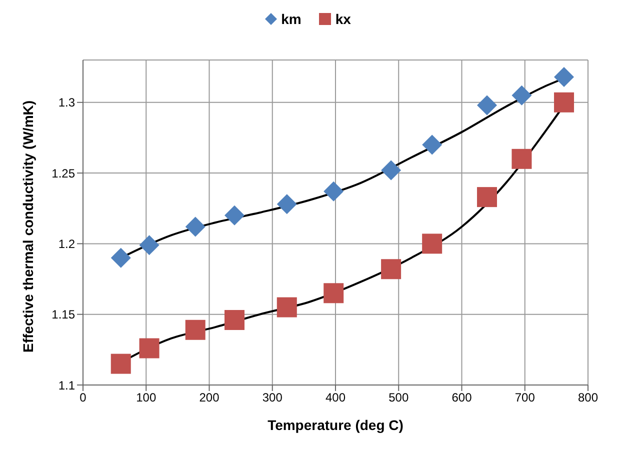  Describe the element at coordinates (588, 397) in the screenshot. I see `x-tick-label: 800` at that location.